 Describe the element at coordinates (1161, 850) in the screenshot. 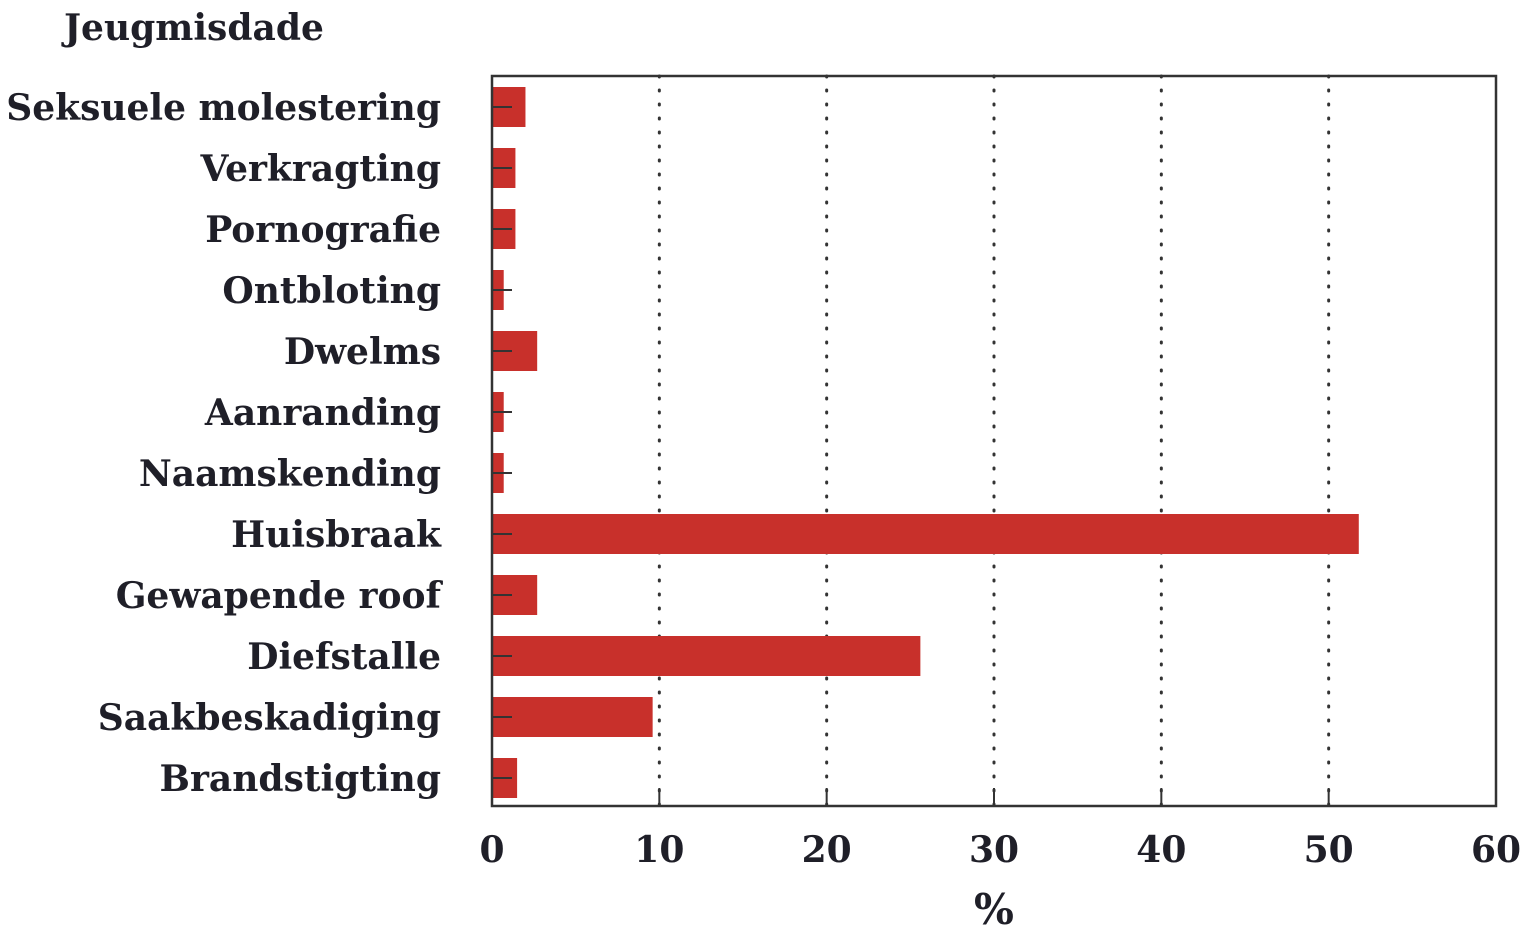

I see `x-tick-label-4: 40` at that location.